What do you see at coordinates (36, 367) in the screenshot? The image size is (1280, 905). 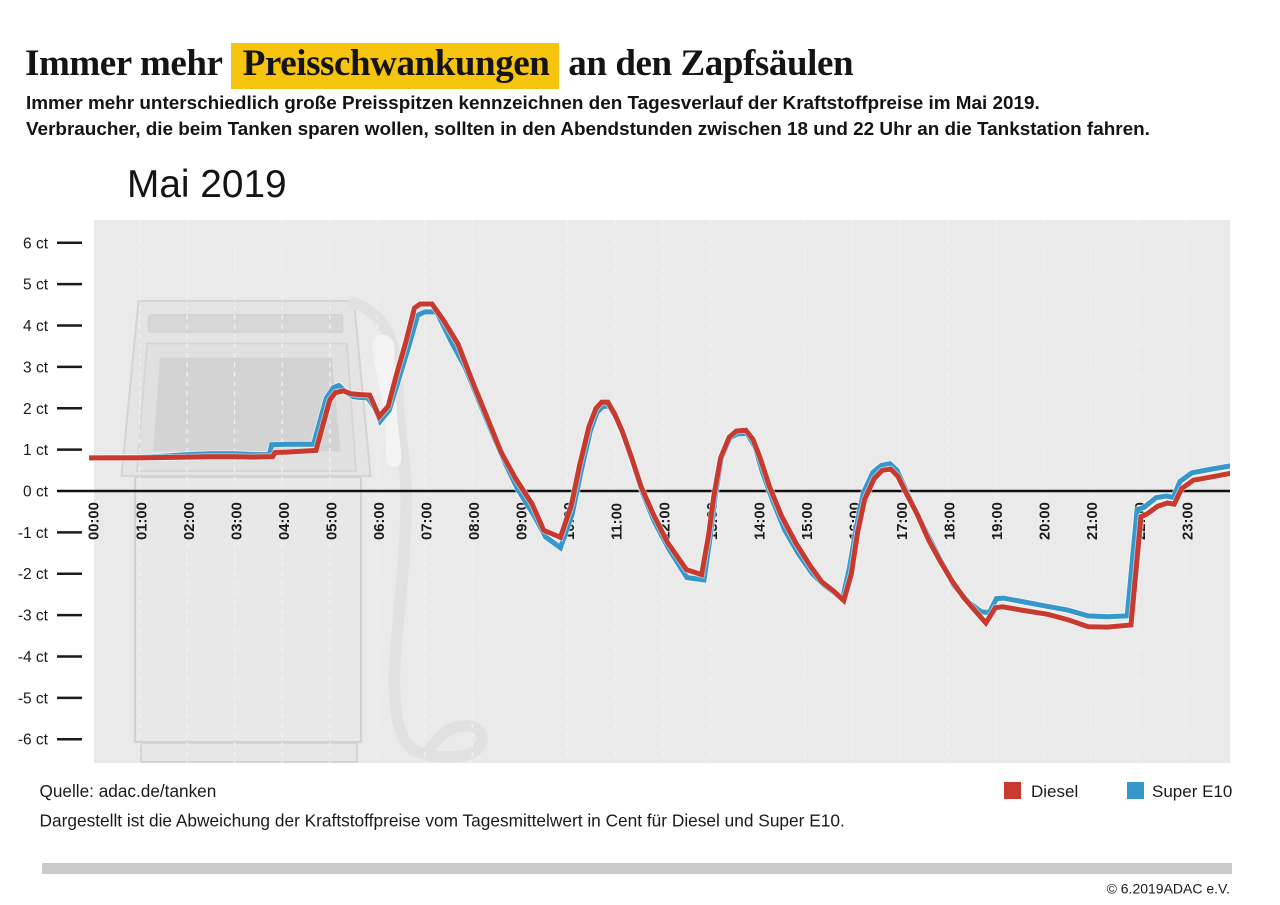 I see `svg-text: 3 ct` at bounding box center [36, 367].